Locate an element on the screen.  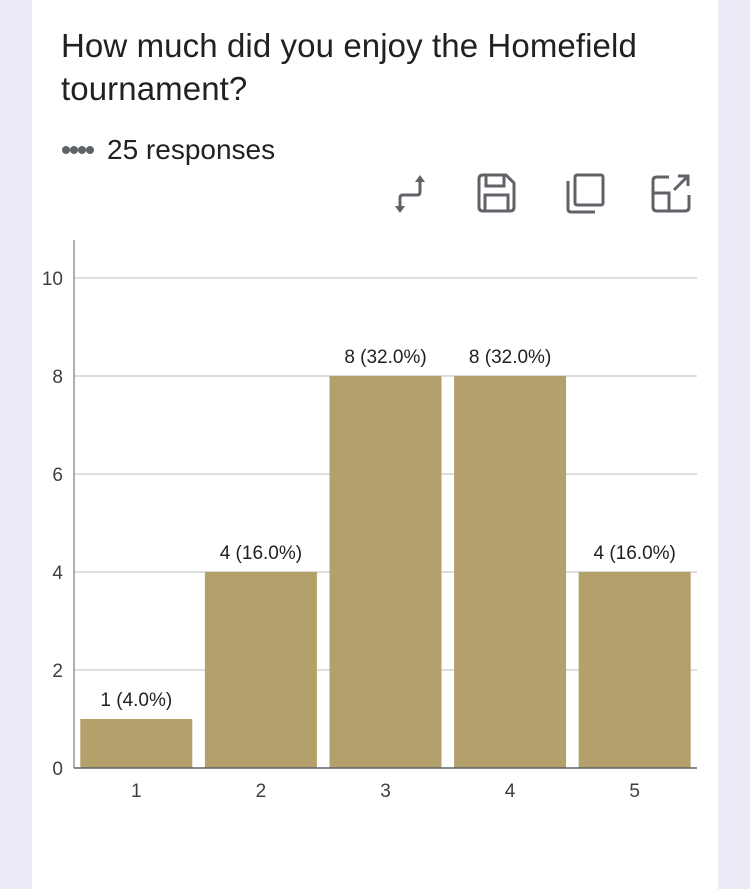
responses-count: 25 responses is located at coordinates (191, 149).